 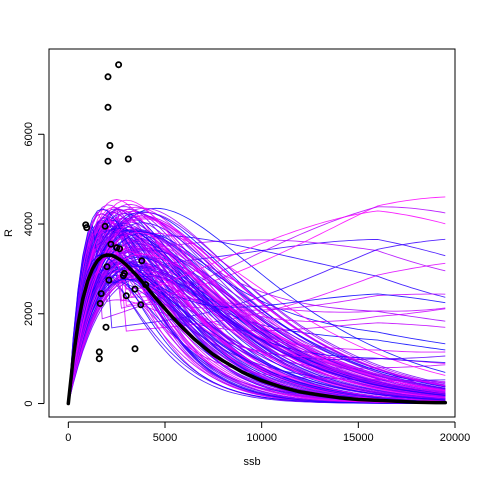 I want to click on x-axis: 0 5000 10000 15000 20000, so click(x=268, y=432).